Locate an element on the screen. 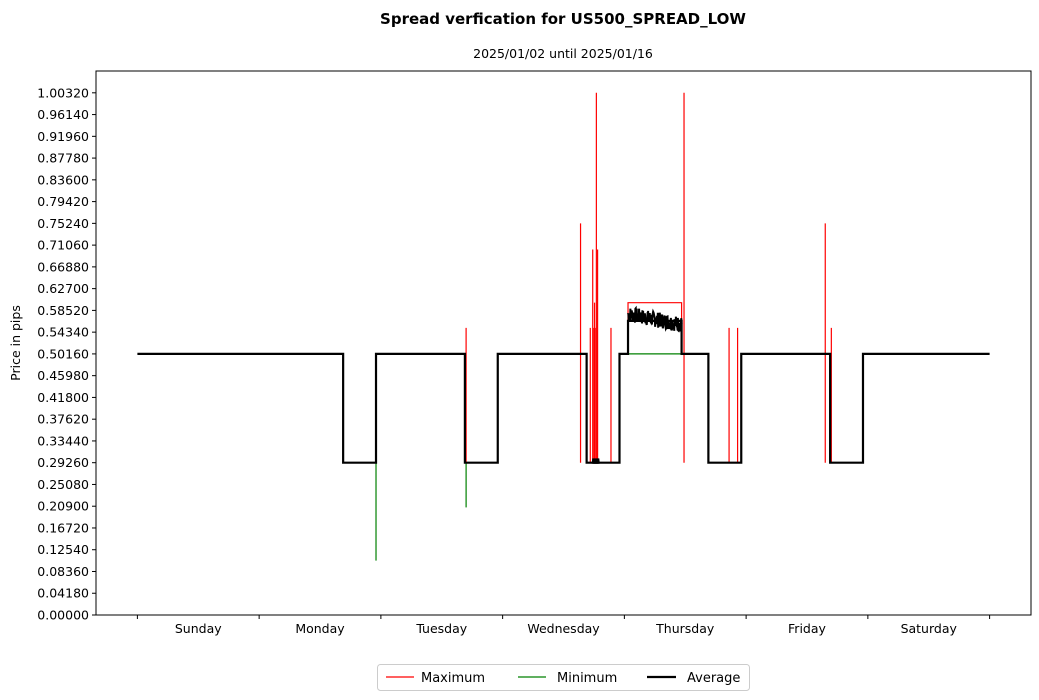 Image resolution: width=1039 pixels, height=700 pixels. y-tick-label: 0.91960 is located at coordinates (63, 136).